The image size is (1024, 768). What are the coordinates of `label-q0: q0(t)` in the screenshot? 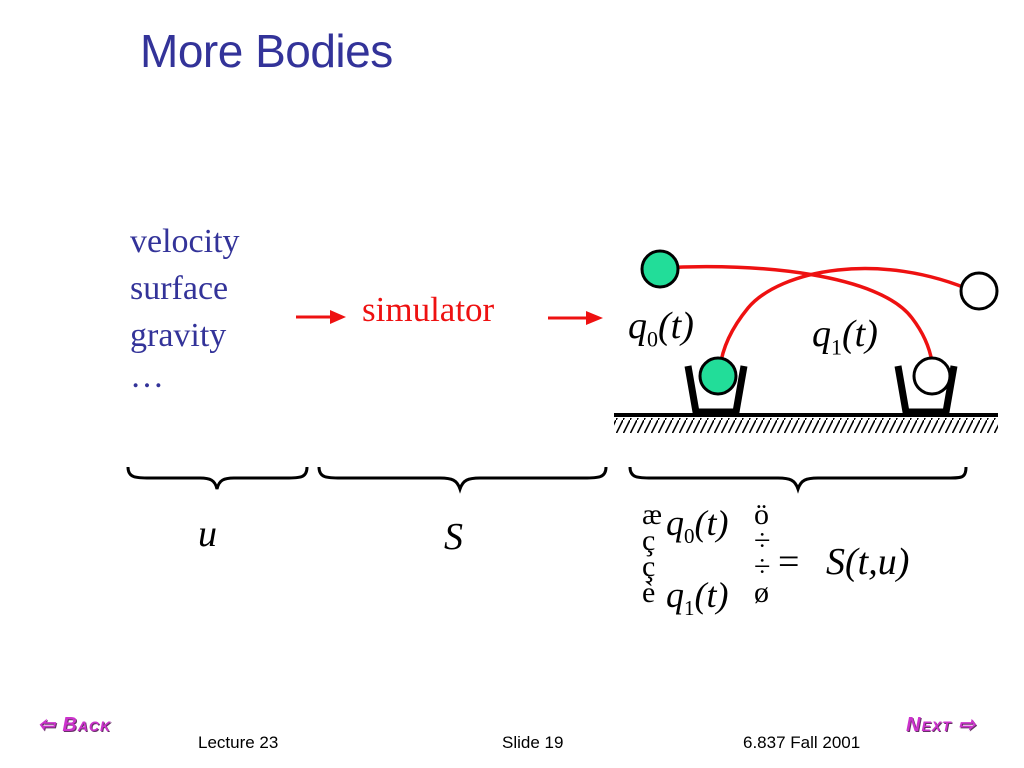 It's located at (661, 328).